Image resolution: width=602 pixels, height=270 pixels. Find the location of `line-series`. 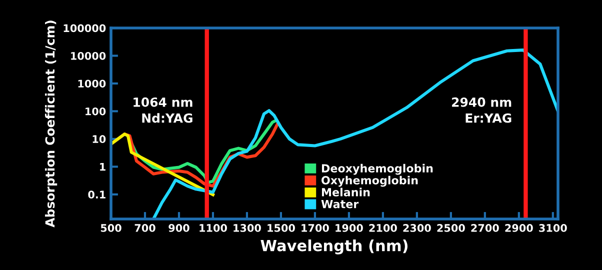

line-series is located at coordinates (163, 164).